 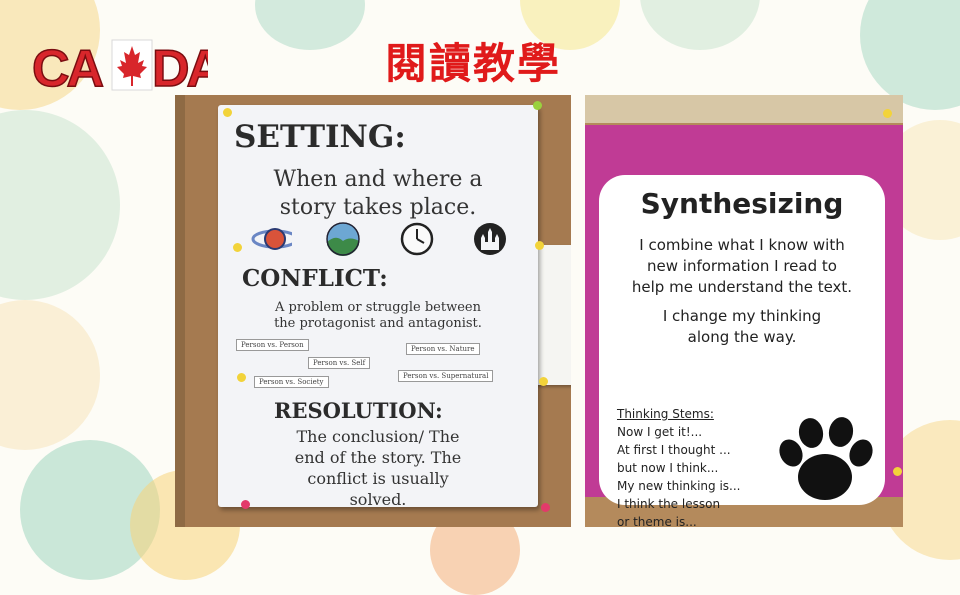 I want to click on setting-heading: SETTING:, so click(x=320, y=137).